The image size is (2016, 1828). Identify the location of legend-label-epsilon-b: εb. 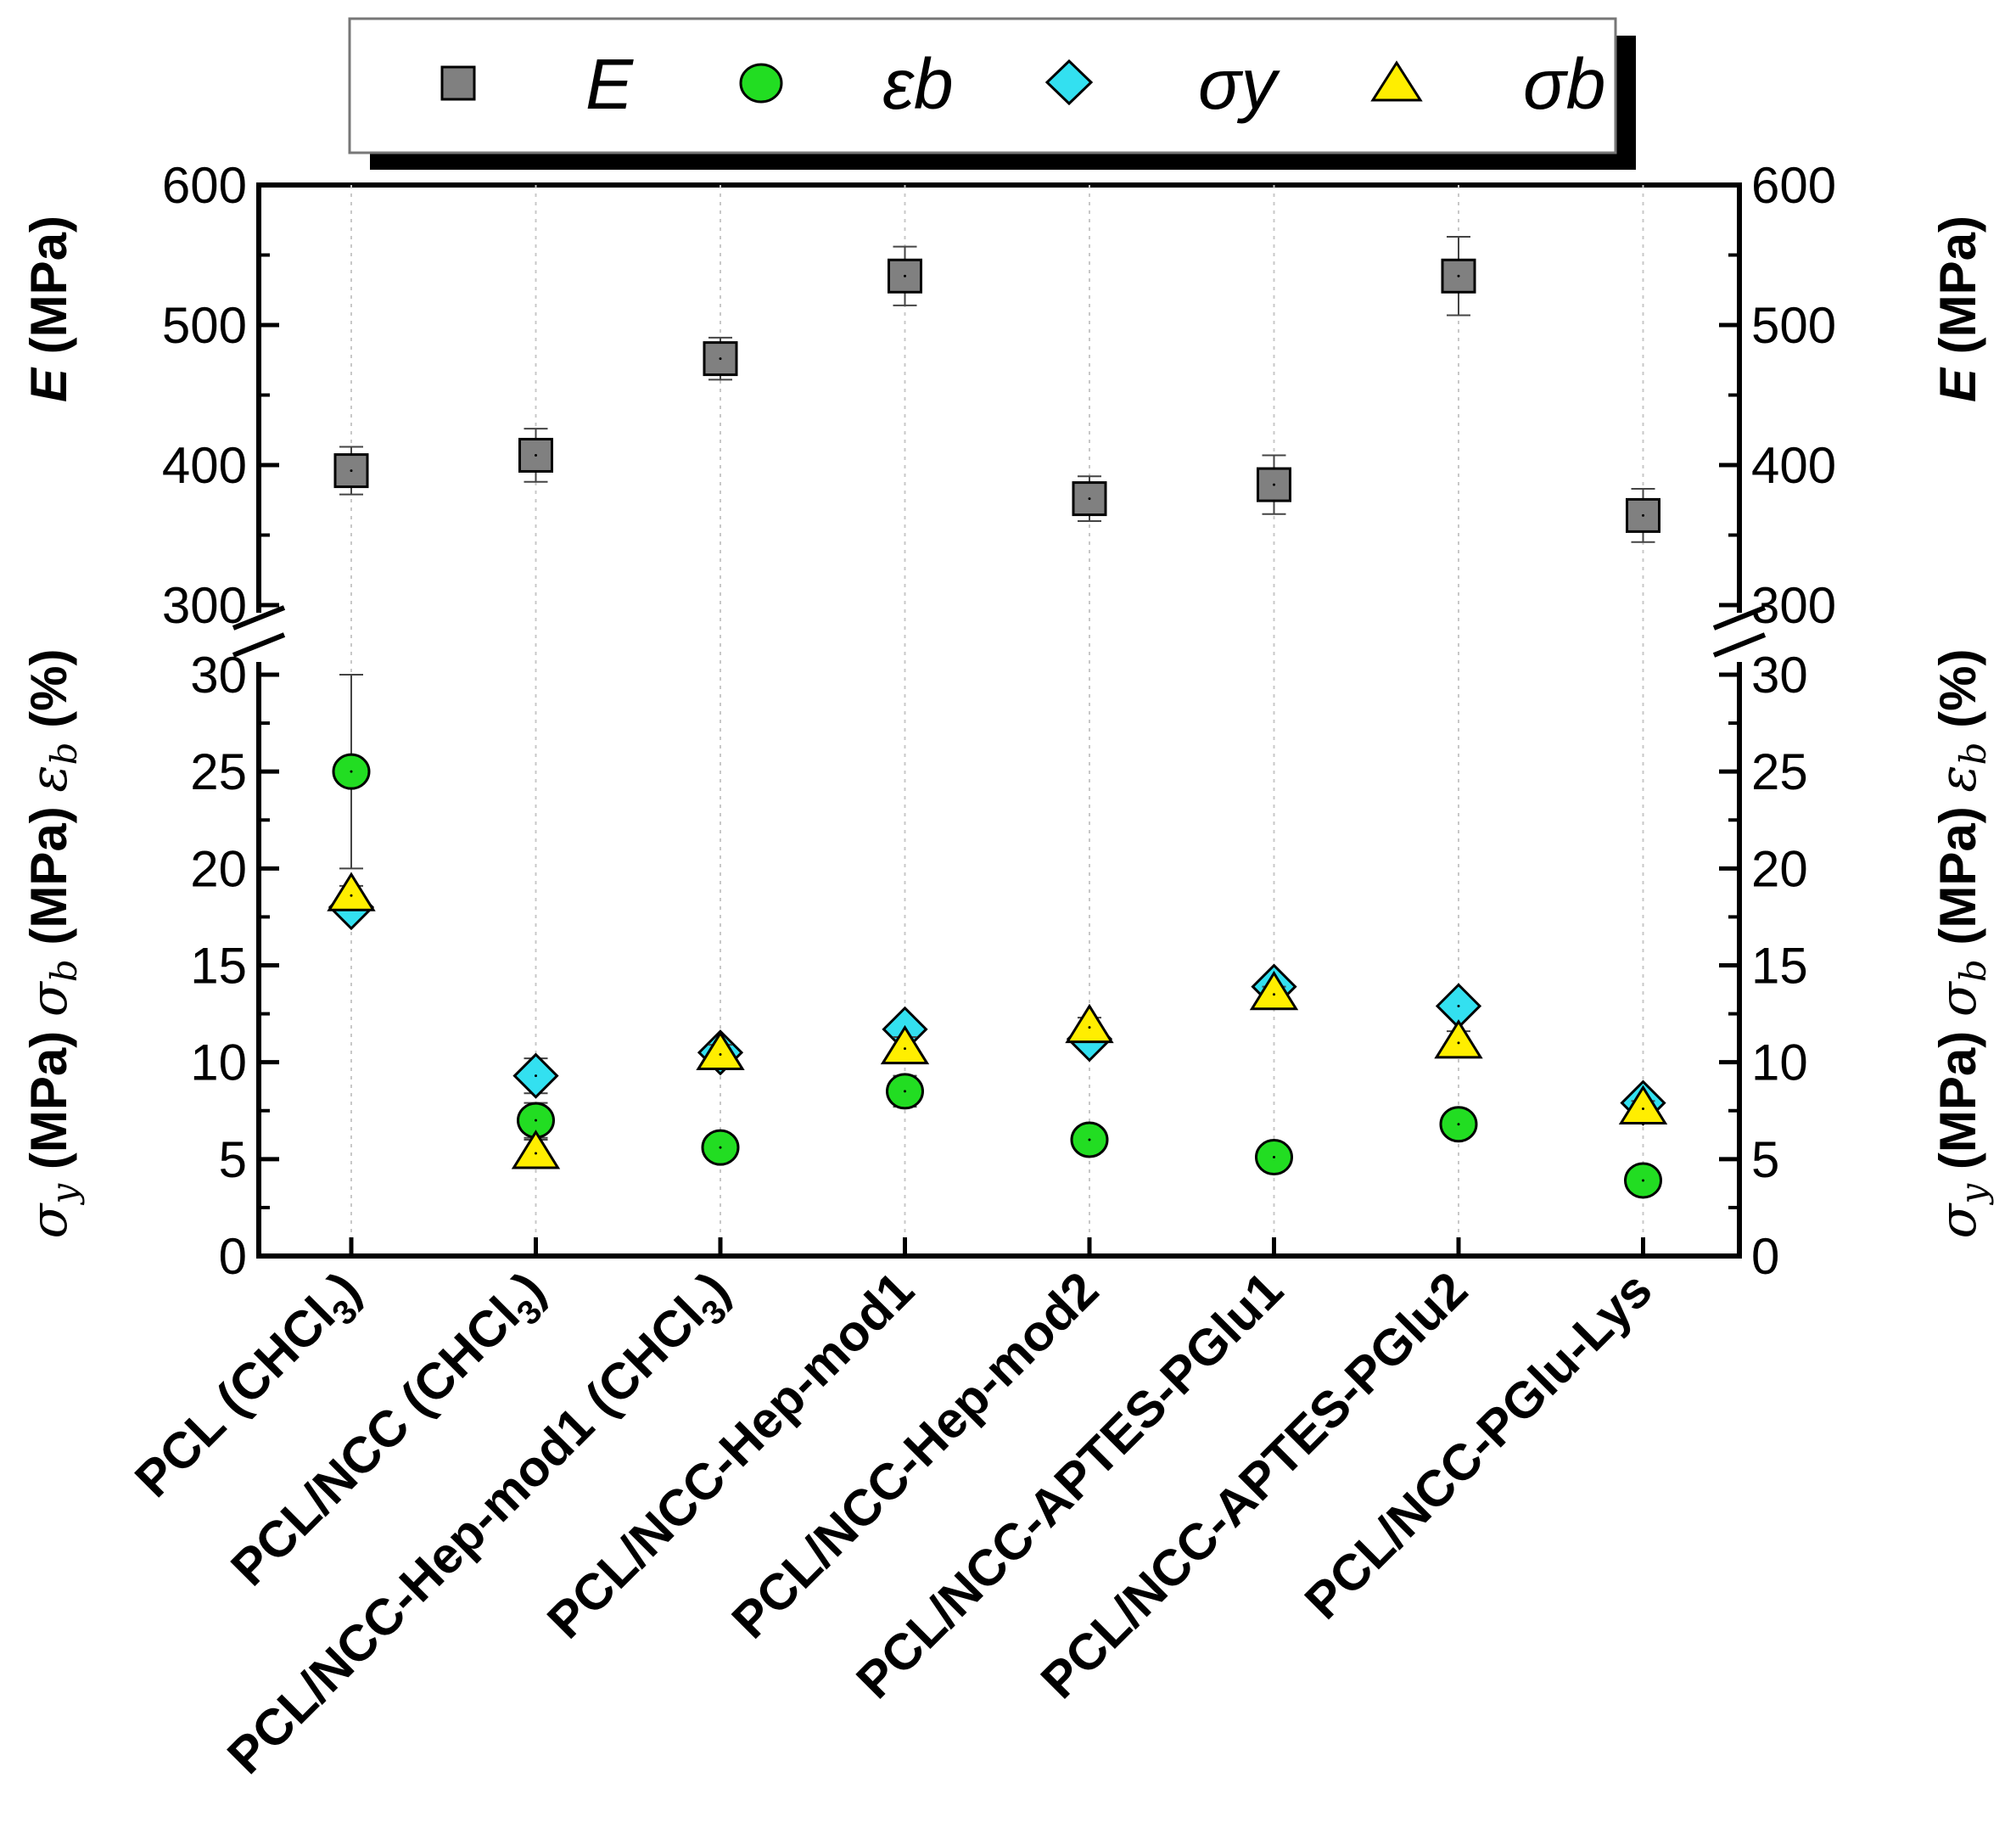
(918, 84).